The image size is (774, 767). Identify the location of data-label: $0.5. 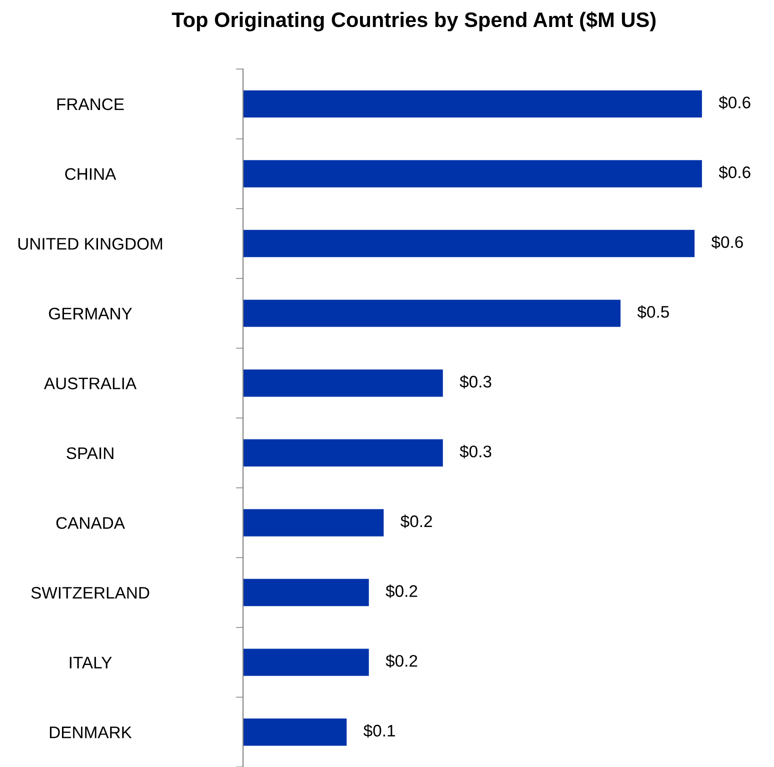
(653, 312).